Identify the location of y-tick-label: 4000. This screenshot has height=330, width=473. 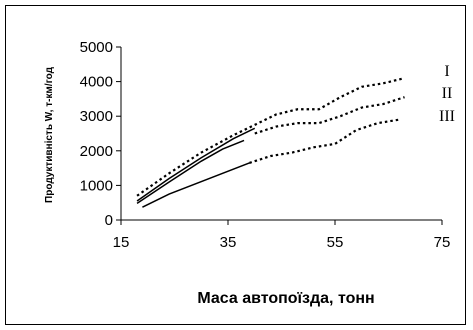
(96, 82).